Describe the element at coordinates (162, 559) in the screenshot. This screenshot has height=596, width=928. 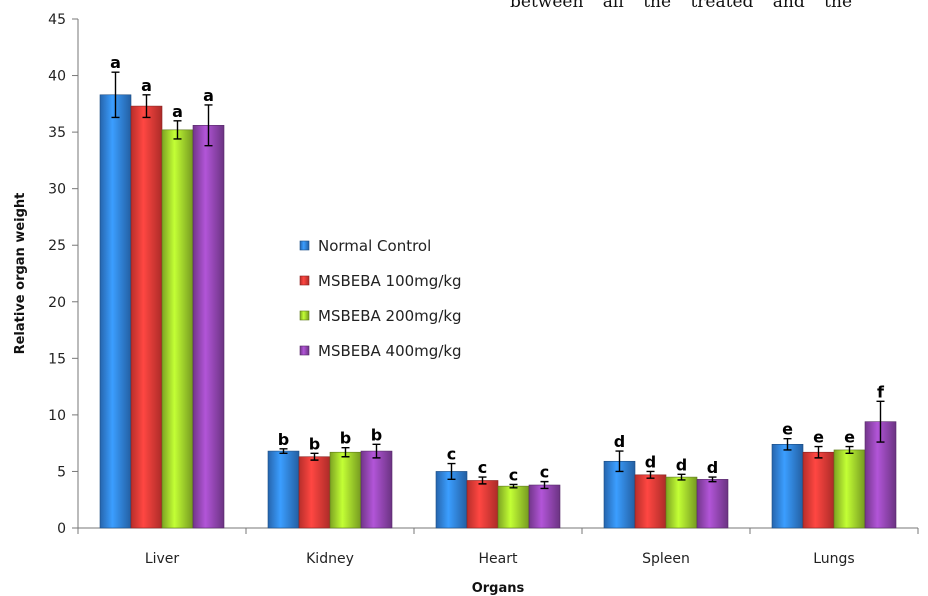
I see `x-tick-label: Liver` at that location.